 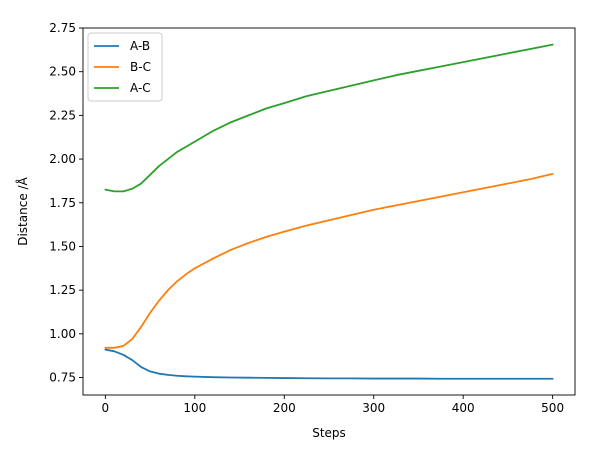 I want to click on x-tick-label: 100, so click(x=194, y=408).